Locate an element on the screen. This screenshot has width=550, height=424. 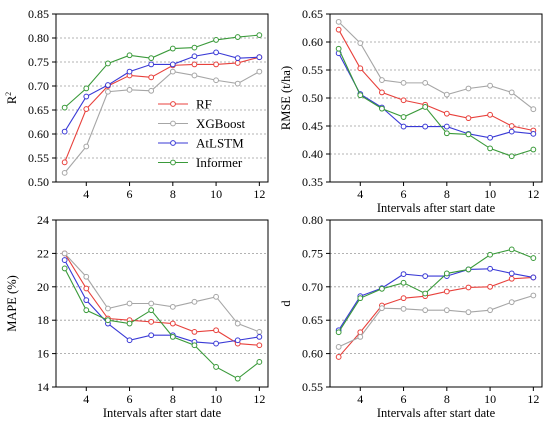
y-tick-label: 0.50 is located at coordinates (38, 182).